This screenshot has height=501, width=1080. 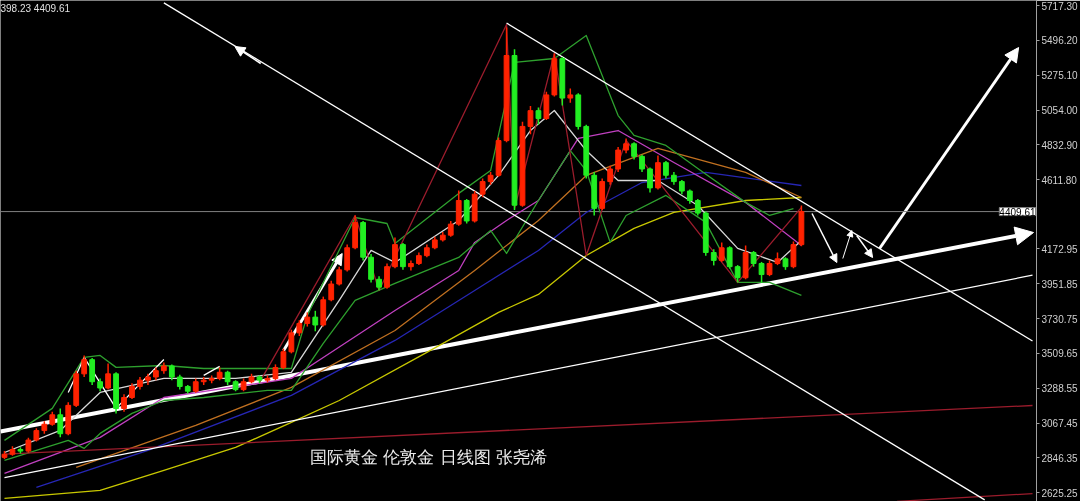 I want to click on y-tick-label: 5496.20, so click(x=1060, y=41).